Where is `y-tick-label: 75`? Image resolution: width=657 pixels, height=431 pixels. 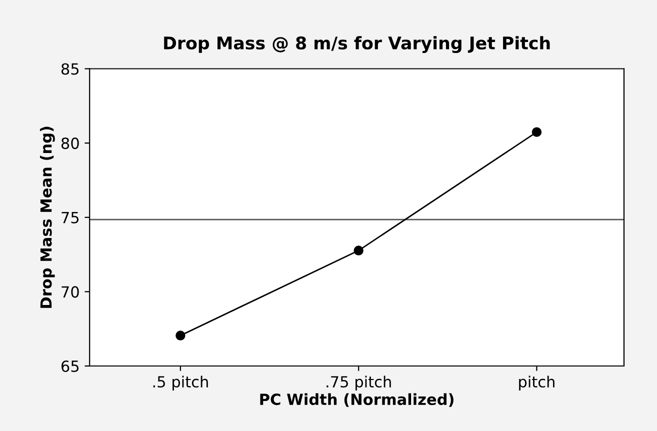
y-tick-label: 75 is located at coordinates (70, 218).